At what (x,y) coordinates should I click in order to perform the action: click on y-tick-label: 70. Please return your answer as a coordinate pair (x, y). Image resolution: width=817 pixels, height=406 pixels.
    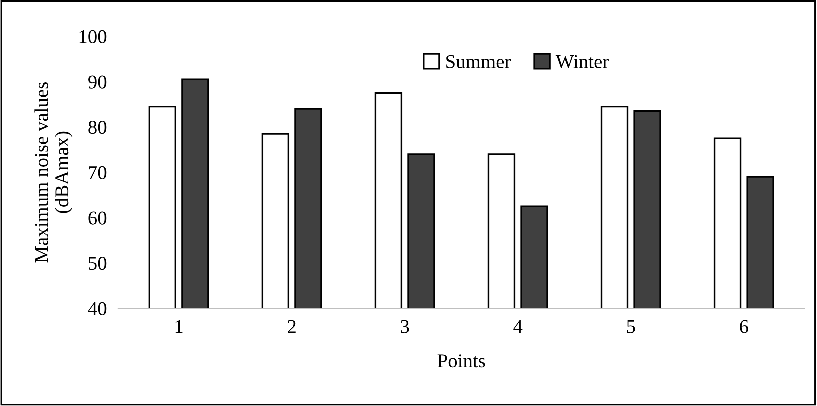
    Looking at the image, I should click on (98, 173).